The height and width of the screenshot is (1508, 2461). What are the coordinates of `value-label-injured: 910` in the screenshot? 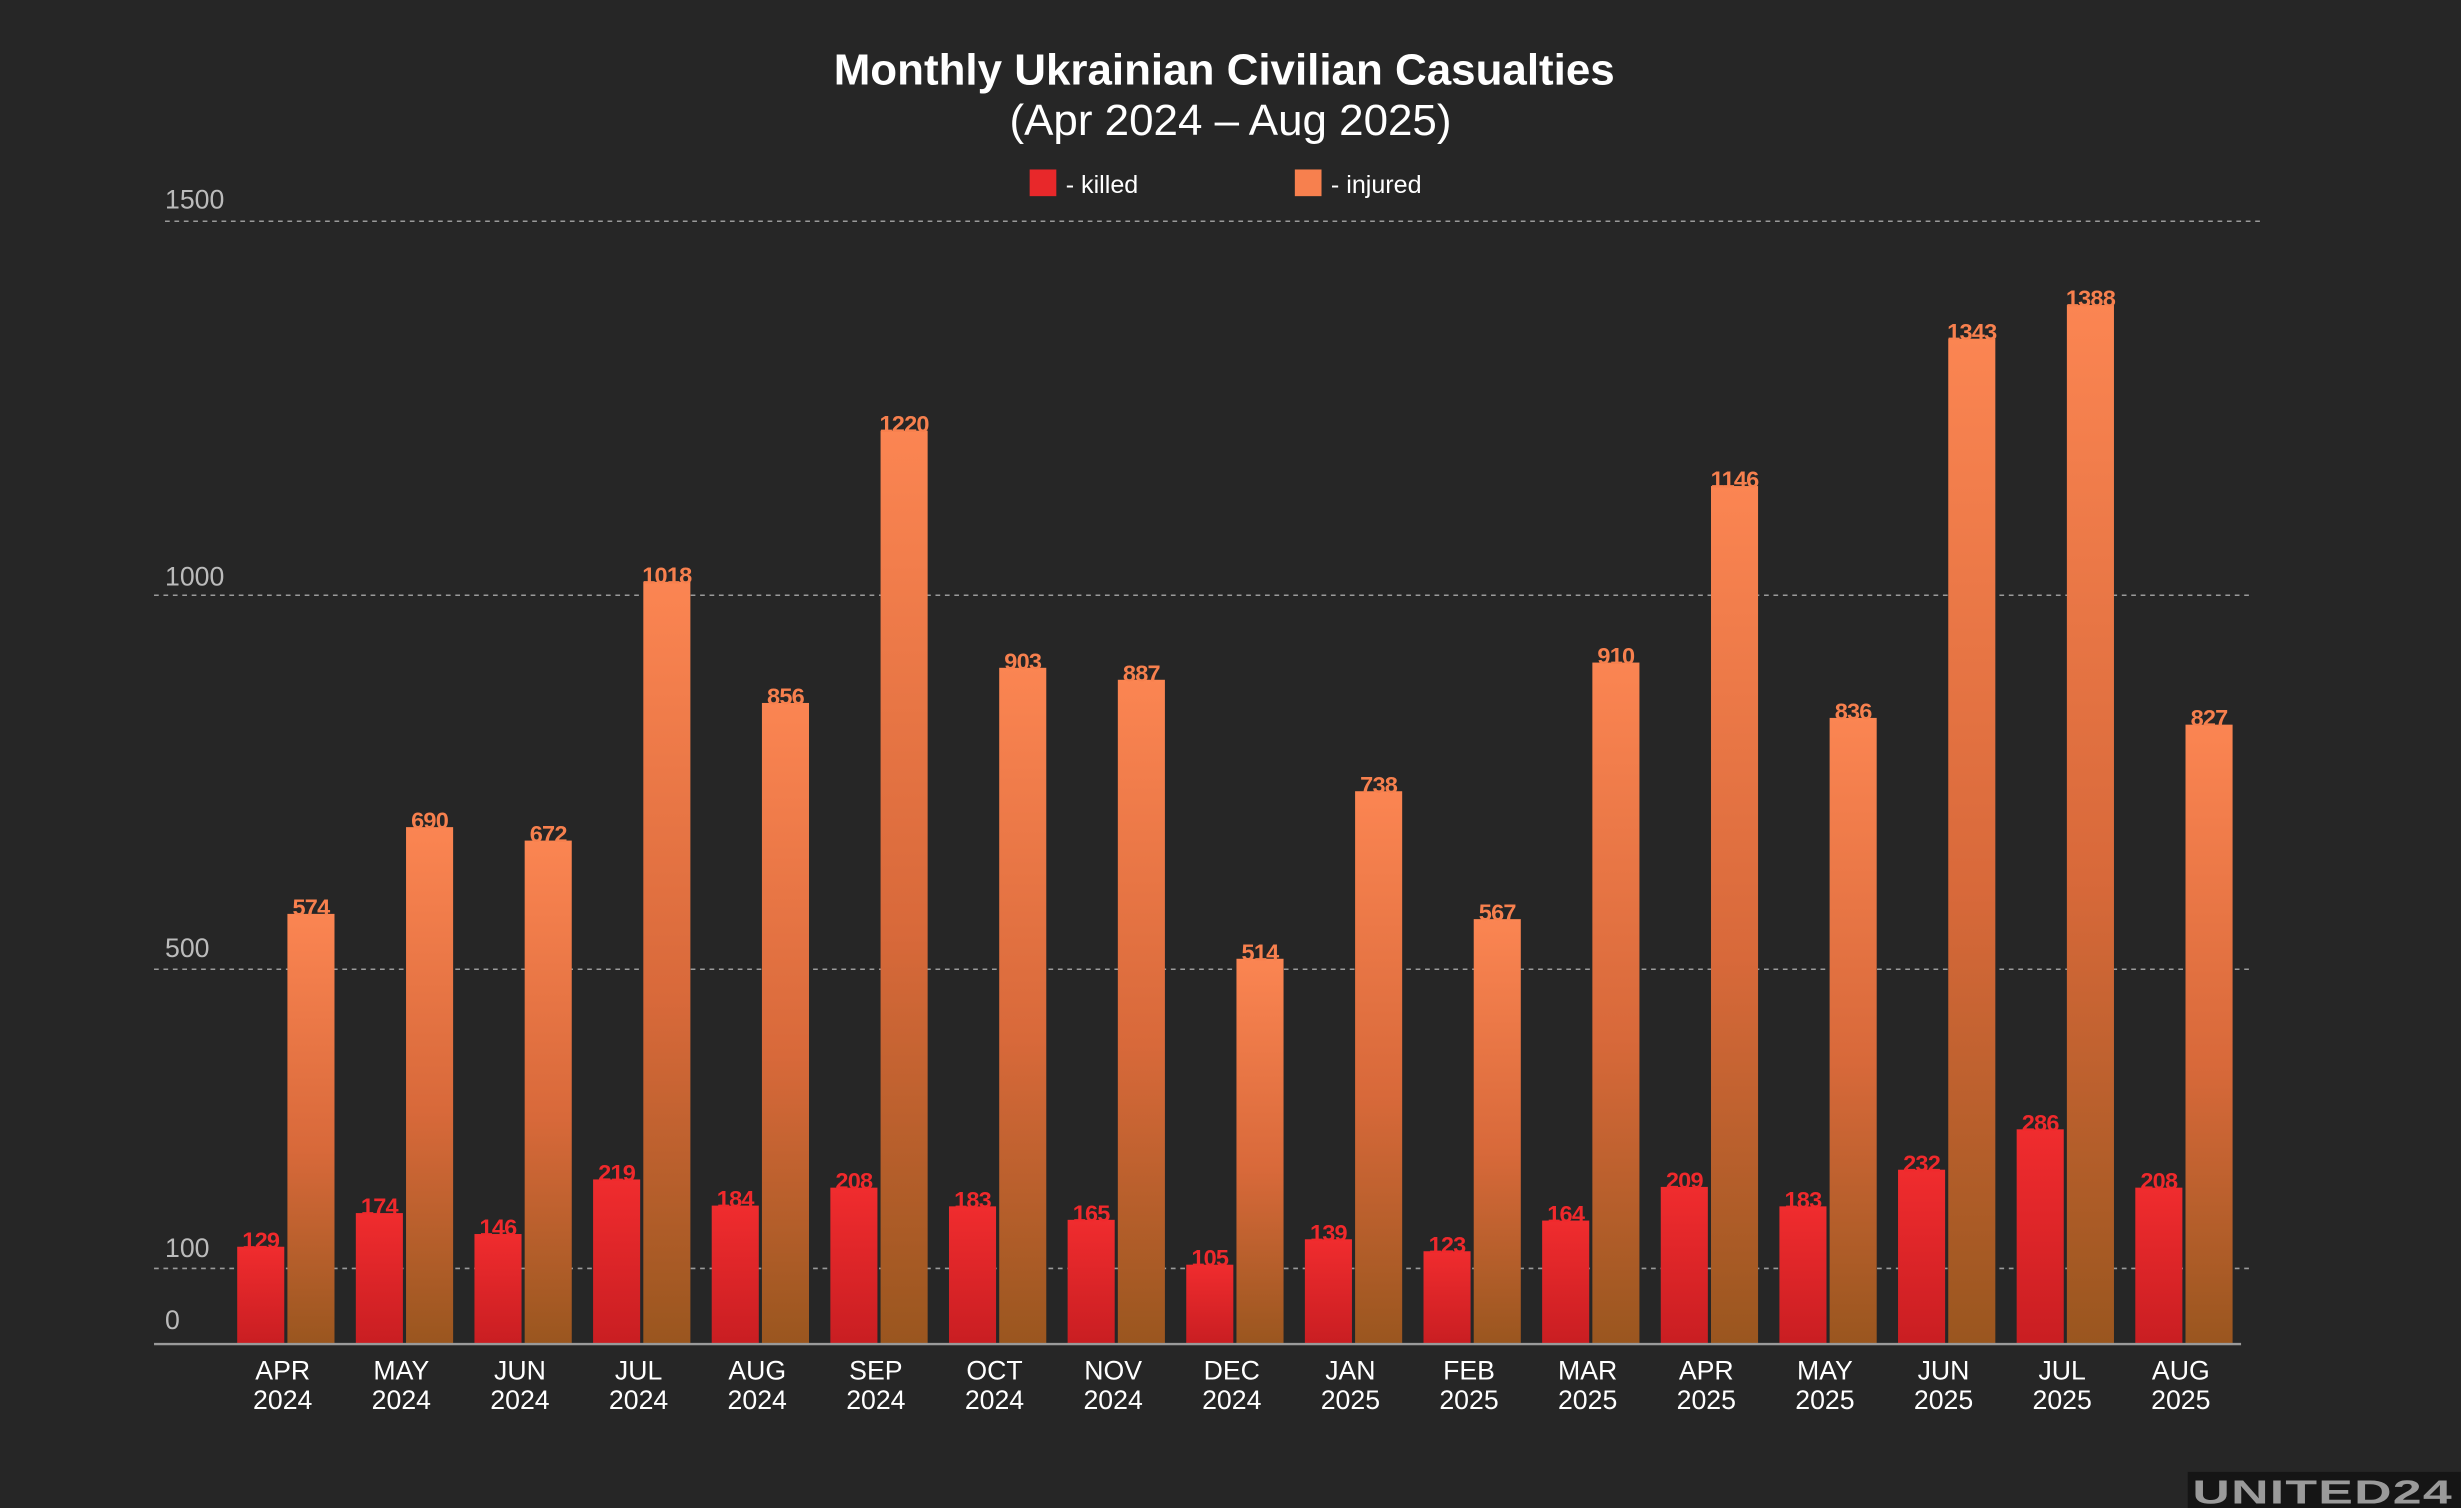 It's located at (1616, 656).